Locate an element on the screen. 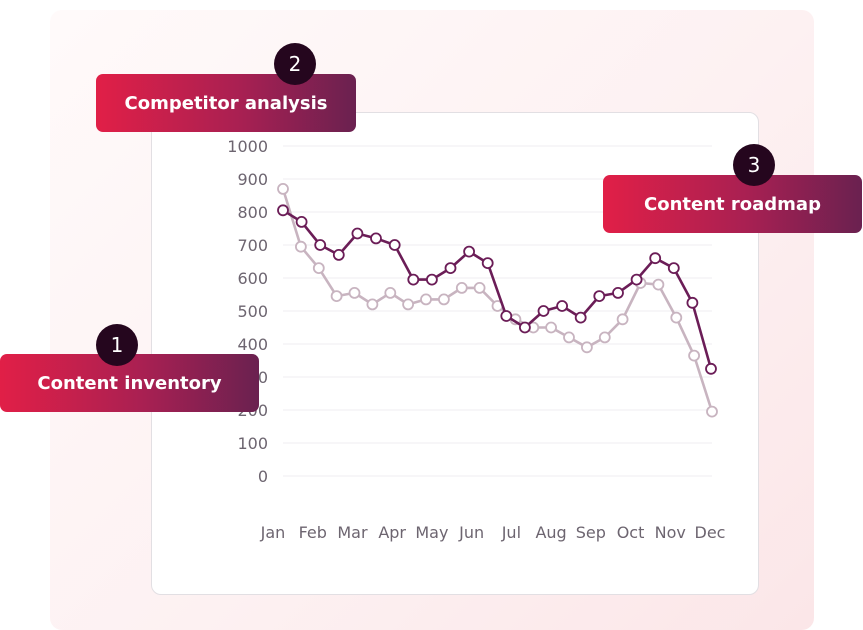  y-tick-label: 600 is located at coordinates (252, 278).